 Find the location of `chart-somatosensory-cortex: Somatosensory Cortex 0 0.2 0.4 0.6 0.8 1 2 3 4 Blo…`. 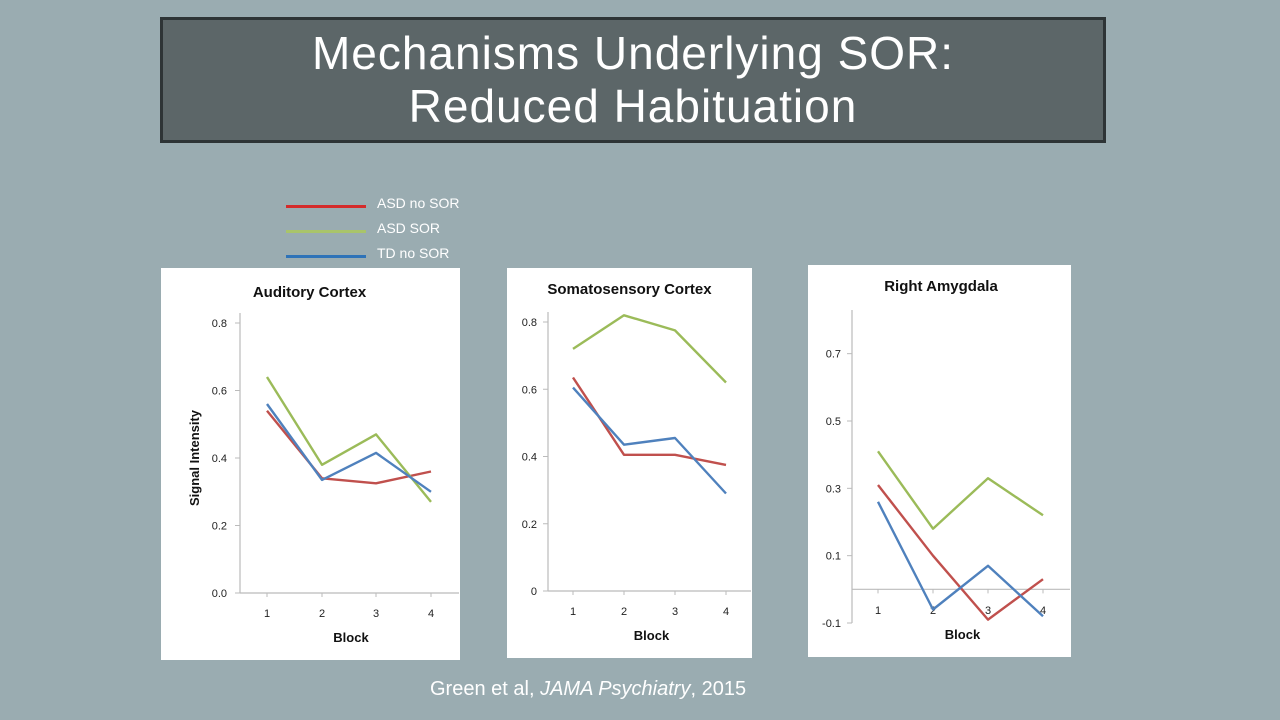

chart-somatosensory-cortex: Somatosensory Cortex 0 0.2 0.4 0.6 0.8 1 2 3 4 Blo… is located at coordinates (636, 462).